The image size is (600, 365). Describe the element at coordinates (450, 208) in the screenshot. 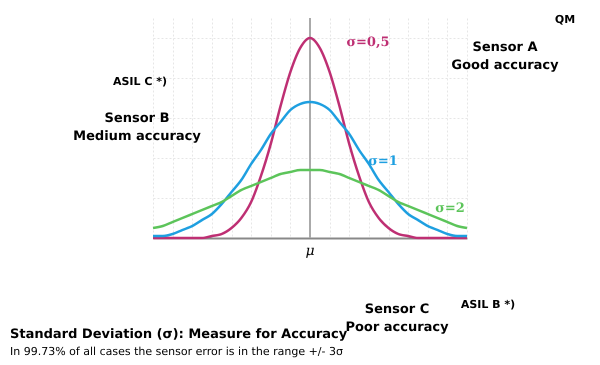

I see `series-label: σ=2` at that location.